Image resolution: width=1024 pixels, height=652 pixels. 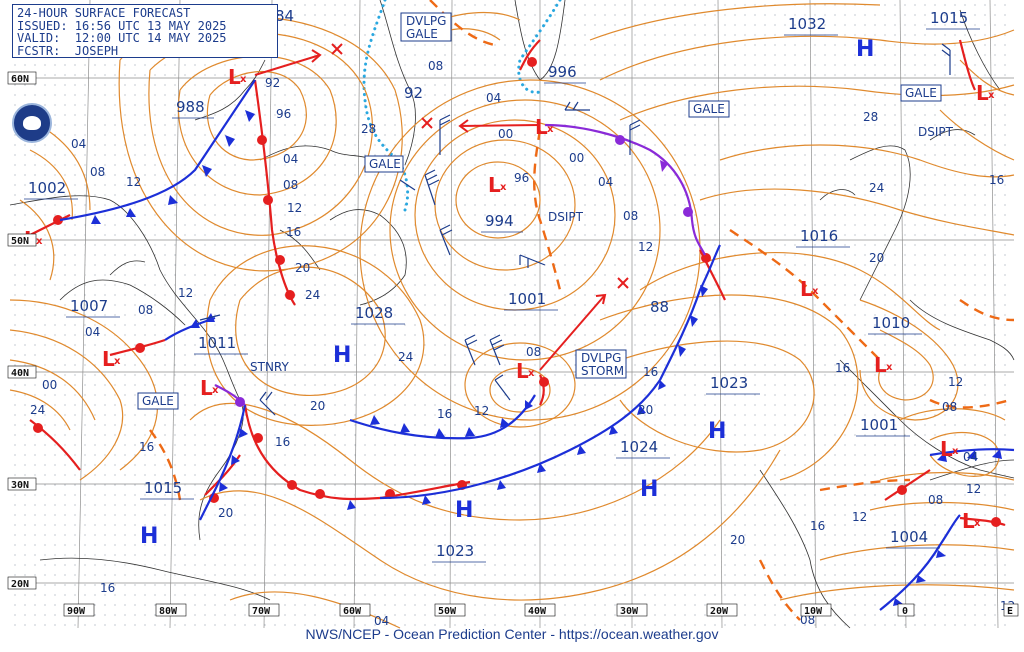 What do you see at coordinates (158, 401) in the screenshot?
I see `warning-gale-sw: GALE` at bounding box center [158, 401].